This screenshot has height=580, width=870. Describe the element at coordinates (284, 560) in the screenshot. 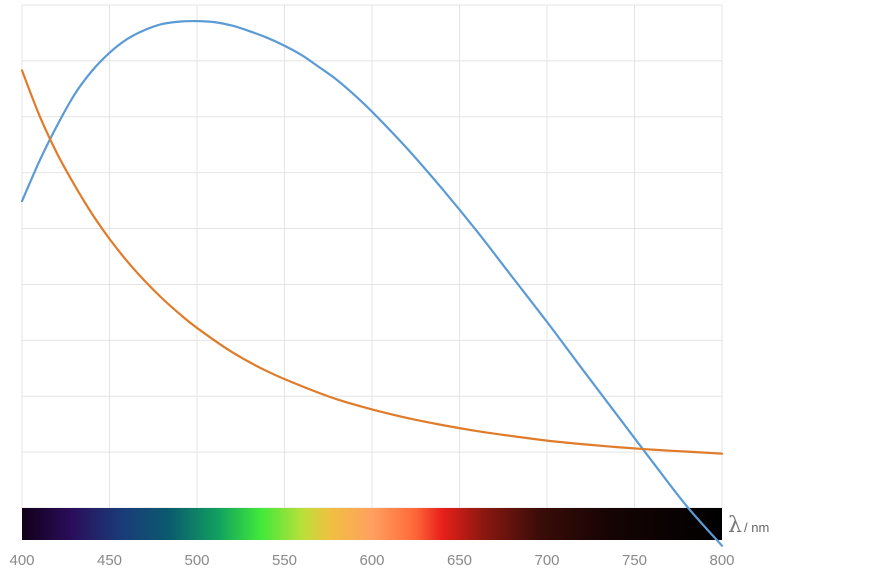

I see `x-tick-label: 550` at that location.